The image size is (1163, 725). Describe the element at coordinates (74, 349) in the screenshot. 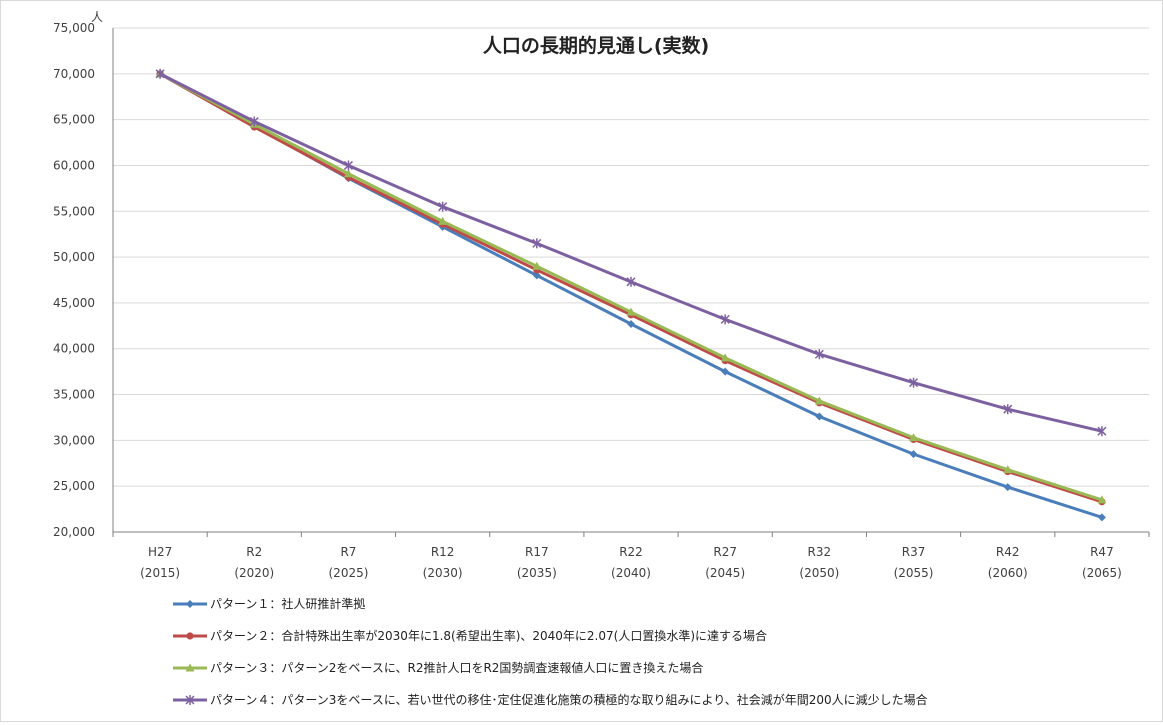

I see `y-tick-label: 40,000` at that location.